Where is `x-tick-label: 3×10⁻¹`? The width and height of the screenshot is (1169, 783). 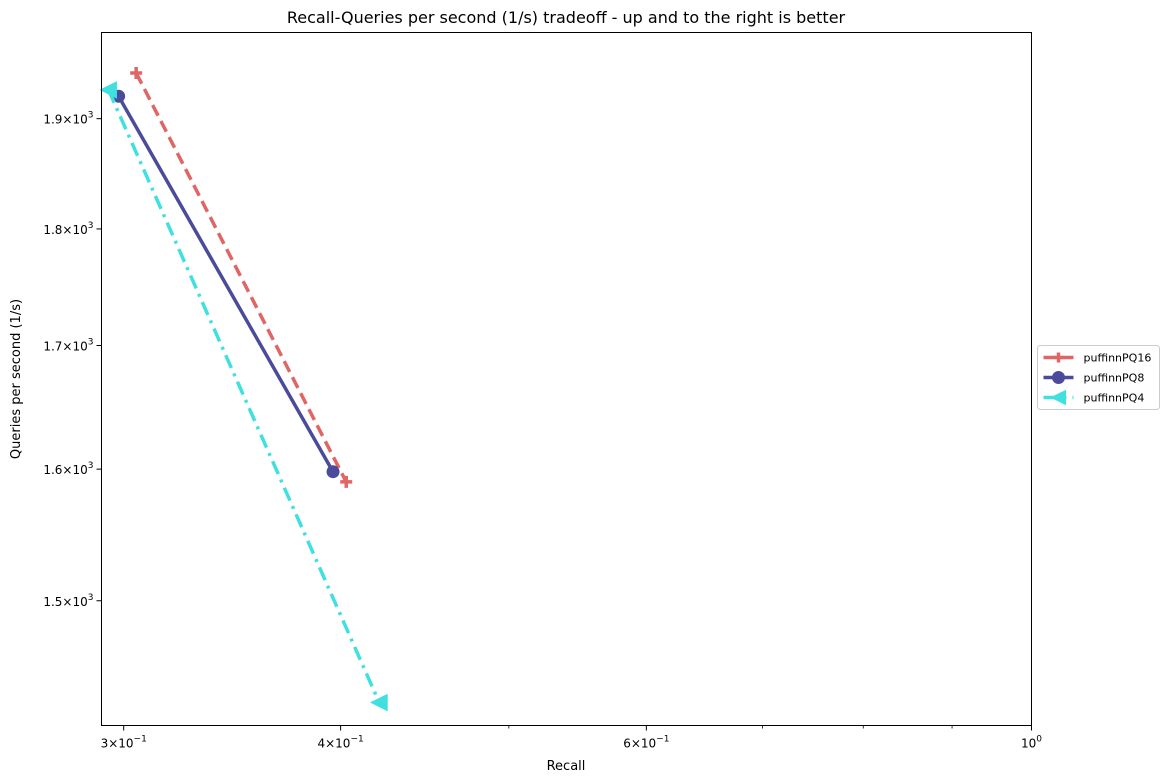
x-tick-label: 3×10⁻¹ is located at coordinates (124, 743).